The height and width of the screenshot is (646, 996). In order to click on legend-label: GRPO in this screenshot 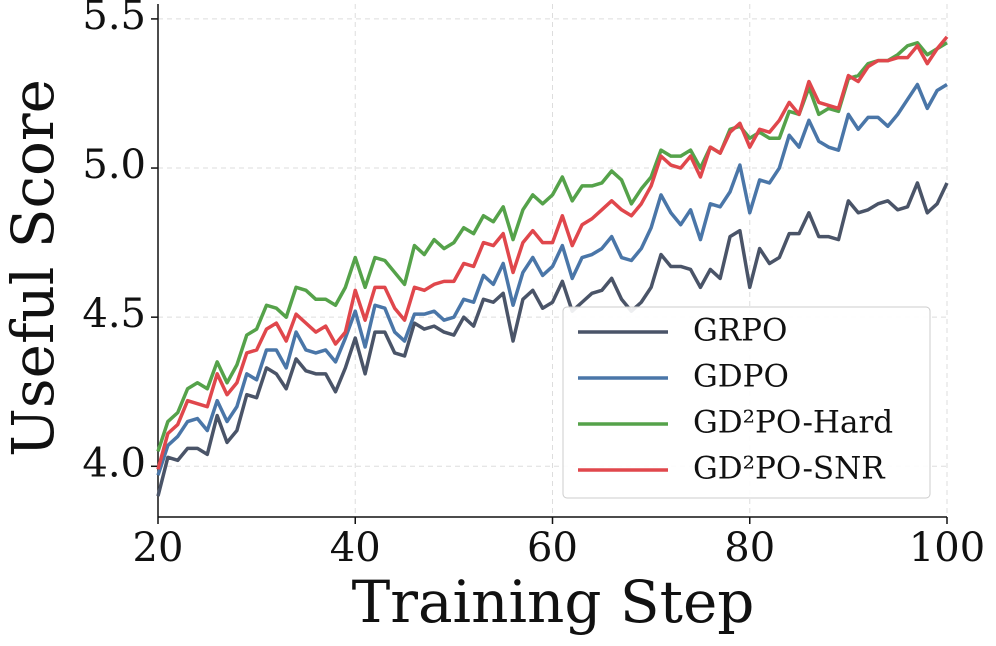, I will do `click(740, 331)`.